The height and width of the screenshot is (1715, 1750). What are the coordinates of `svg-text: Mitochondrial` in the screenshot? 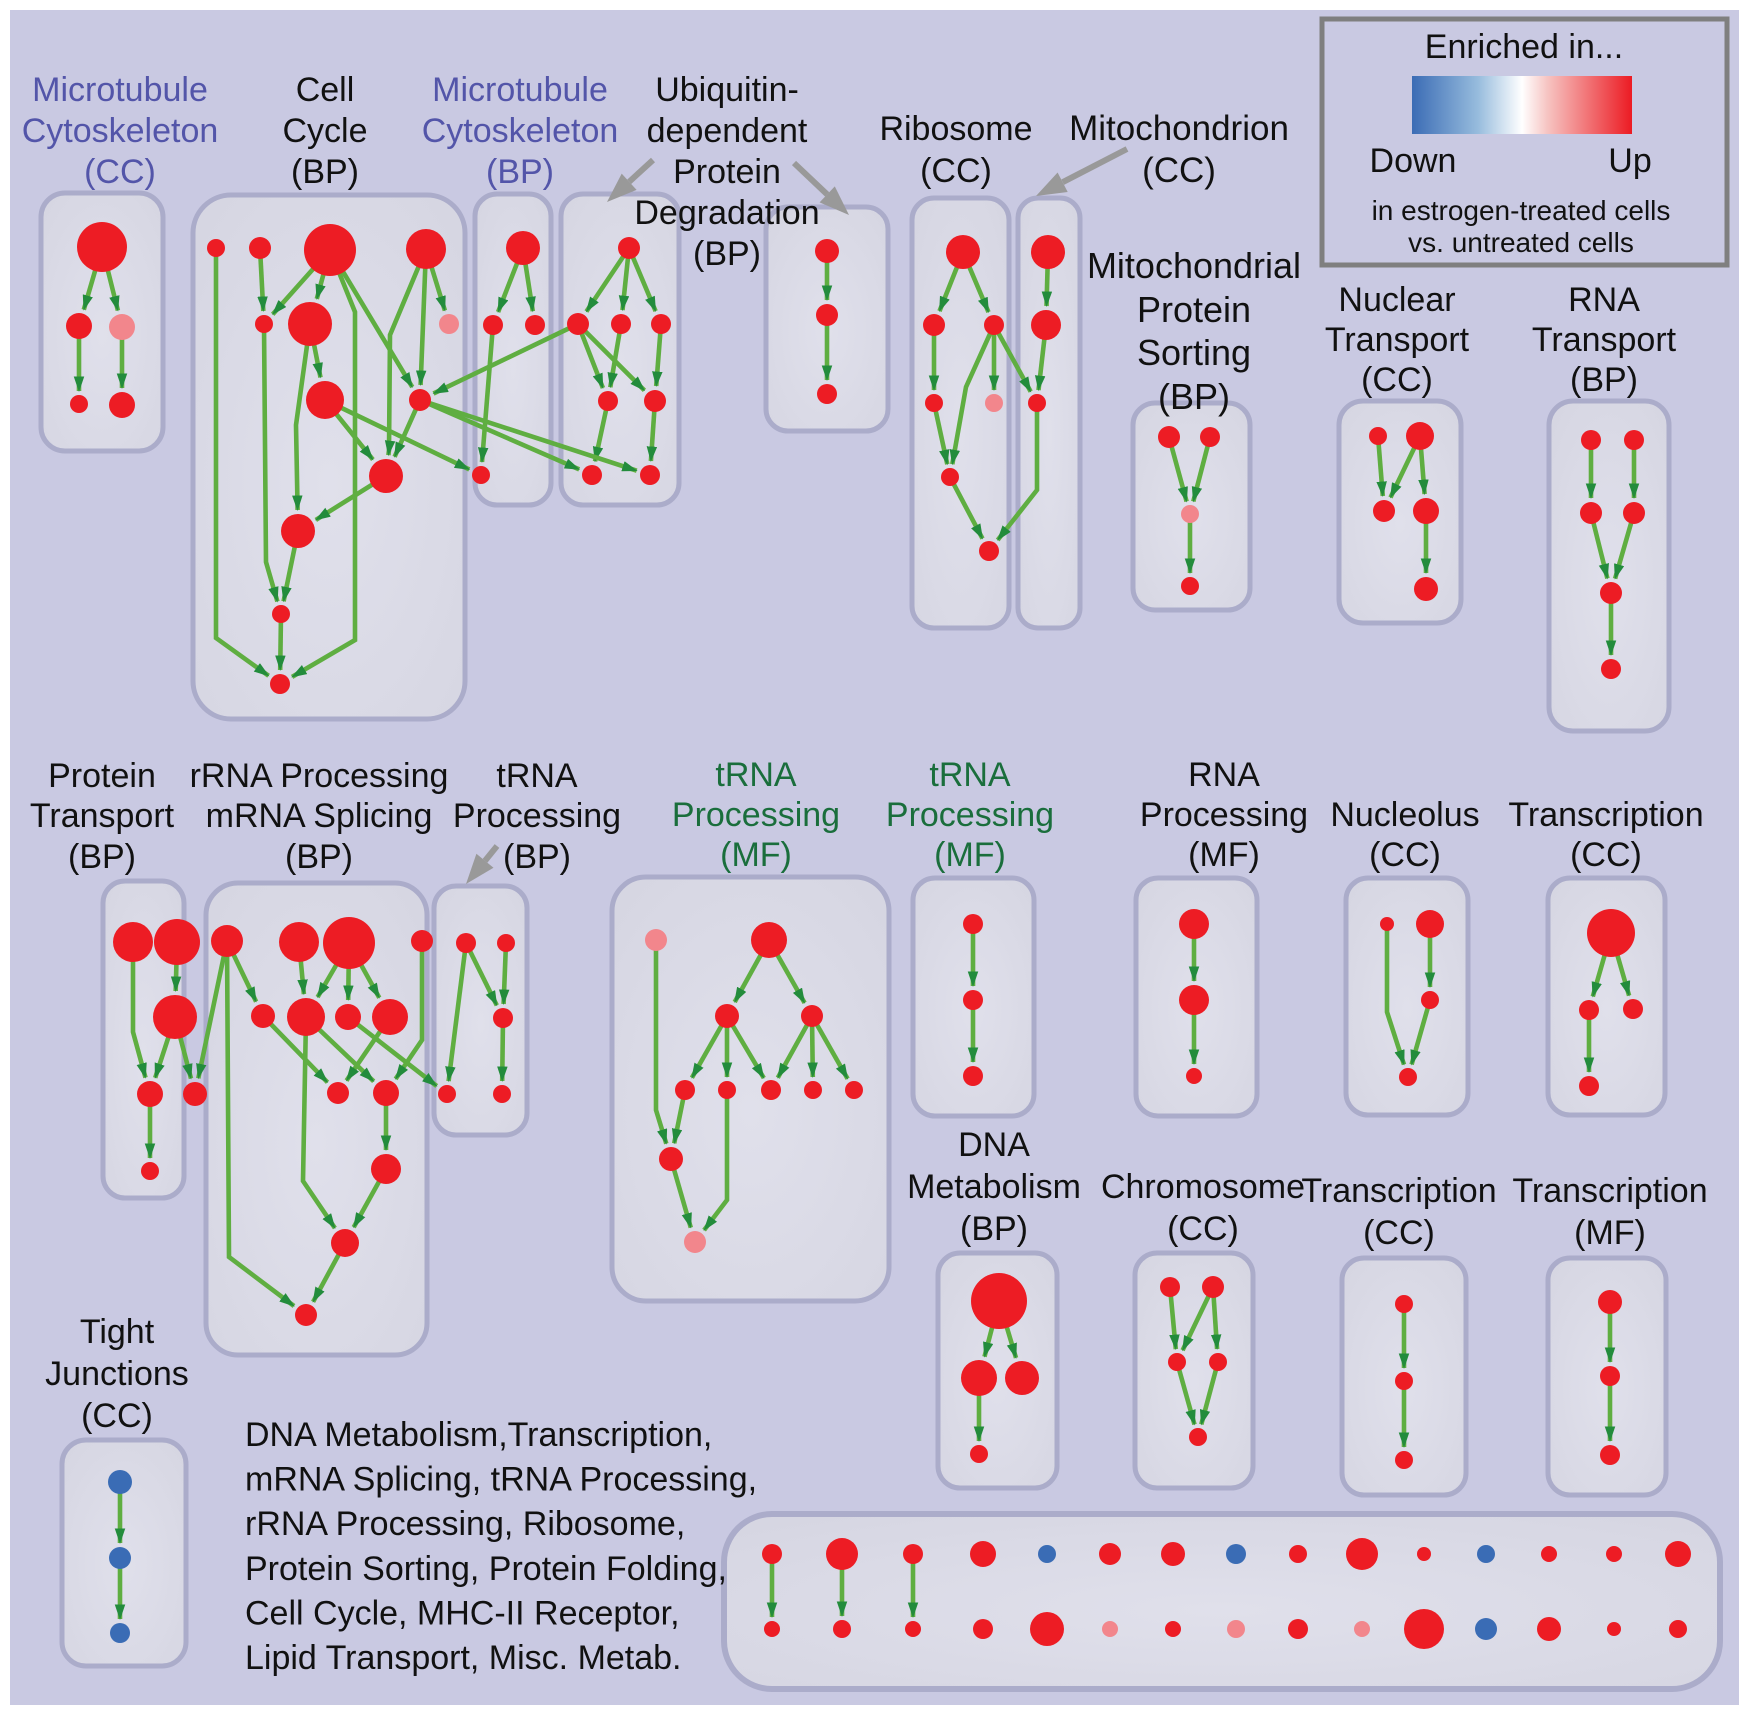 It's located at (1194, 265).